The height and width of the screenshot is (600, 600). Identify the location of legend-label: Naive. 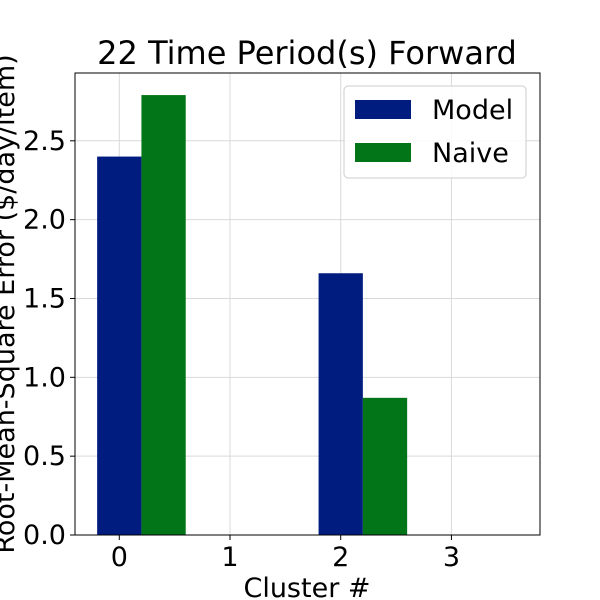
(470, 153).